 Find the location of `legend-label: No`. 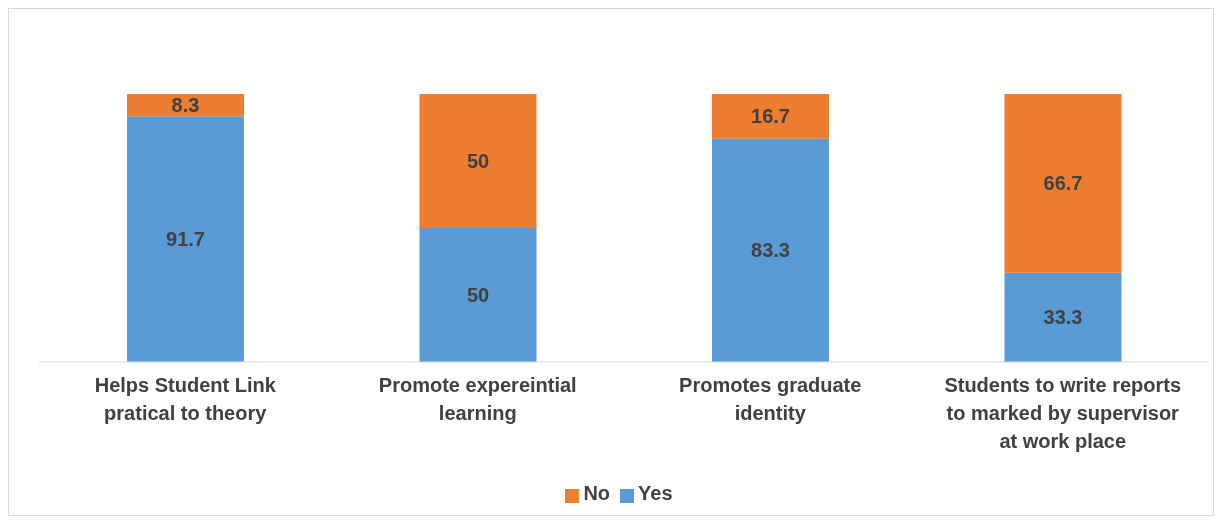

legend-label: No is located at coordinates (597, 493).